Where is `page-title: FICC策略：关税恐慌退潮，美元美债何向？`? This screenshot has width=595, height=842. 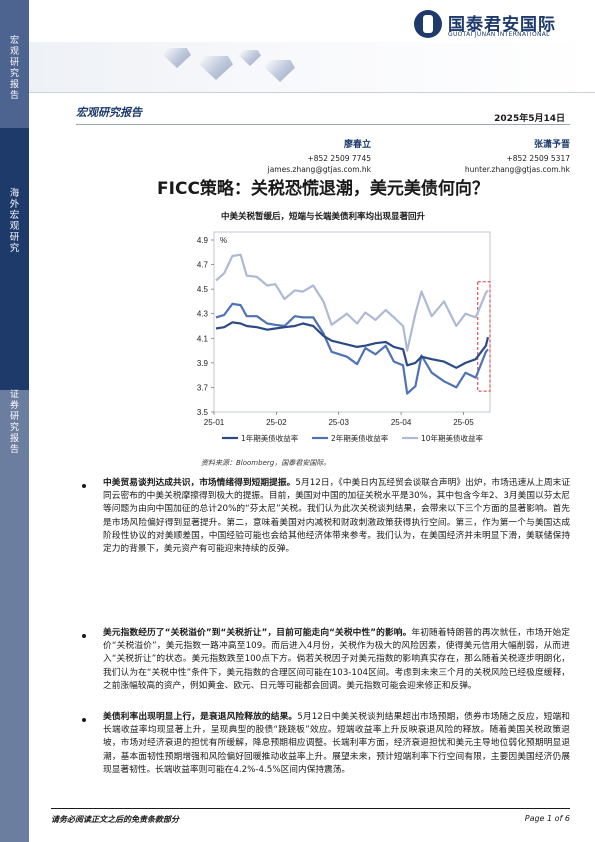
page-title: FICC策略：关税恐慌退潮，美元美债何向？ is located at coordinates (323, 189).